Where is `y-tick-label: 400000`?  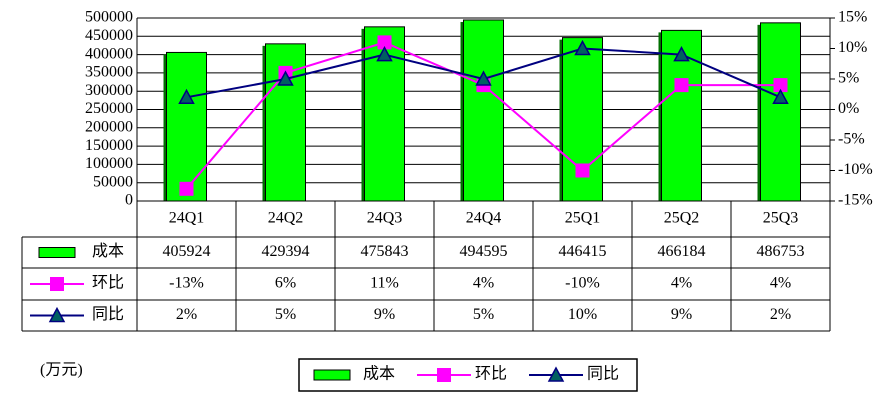 y-tick-label: 400000 is located at coordinates (109, 53).